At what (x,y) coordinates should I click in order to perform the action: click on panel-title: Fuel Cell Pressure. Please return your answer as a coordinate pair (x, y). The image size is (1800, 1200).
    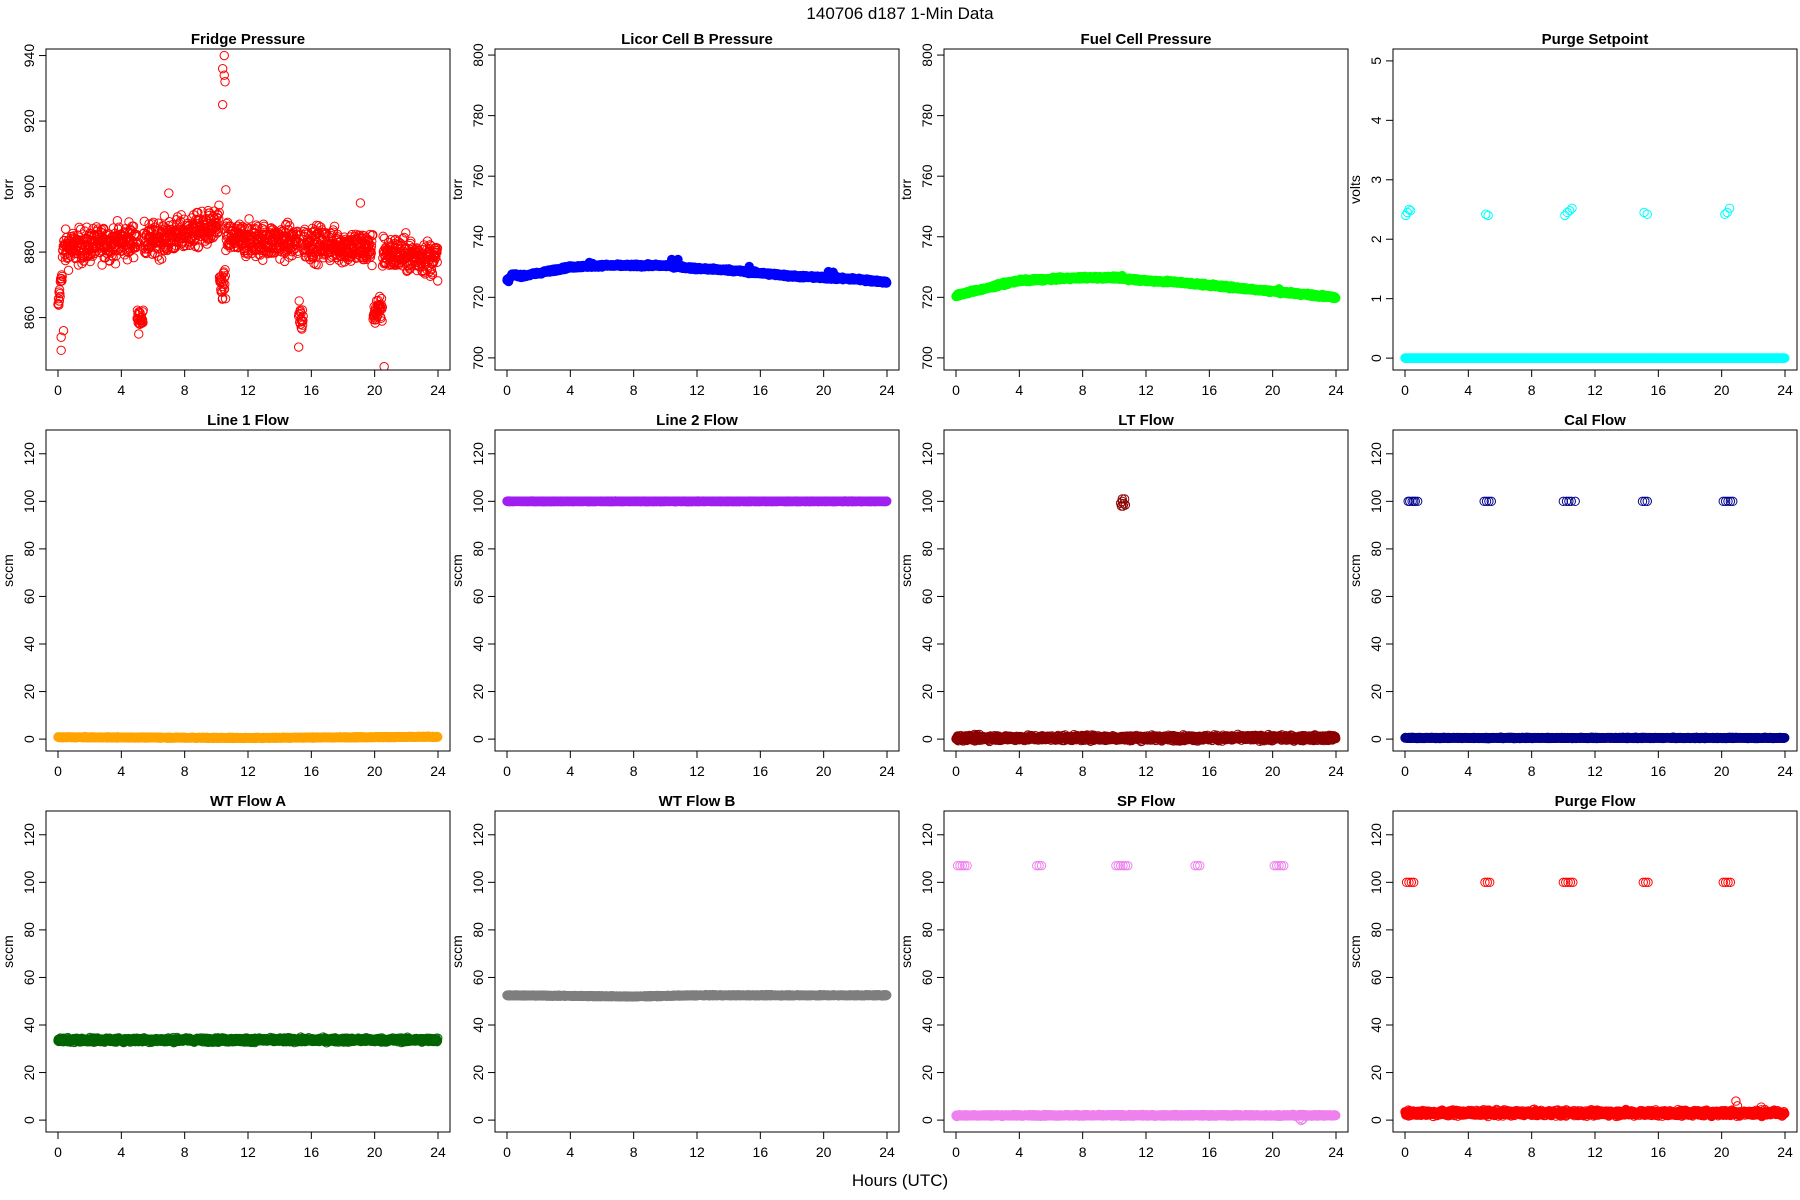
    Looking at the image, I should click on (1146, 39).